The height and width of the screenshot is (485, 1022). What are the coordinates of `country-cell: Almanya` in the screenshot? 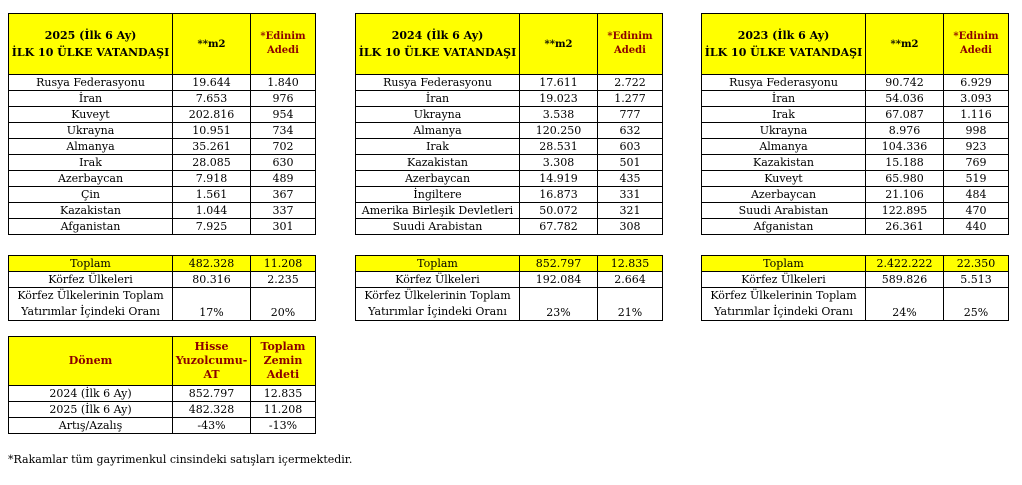 It's located at (783, 146).